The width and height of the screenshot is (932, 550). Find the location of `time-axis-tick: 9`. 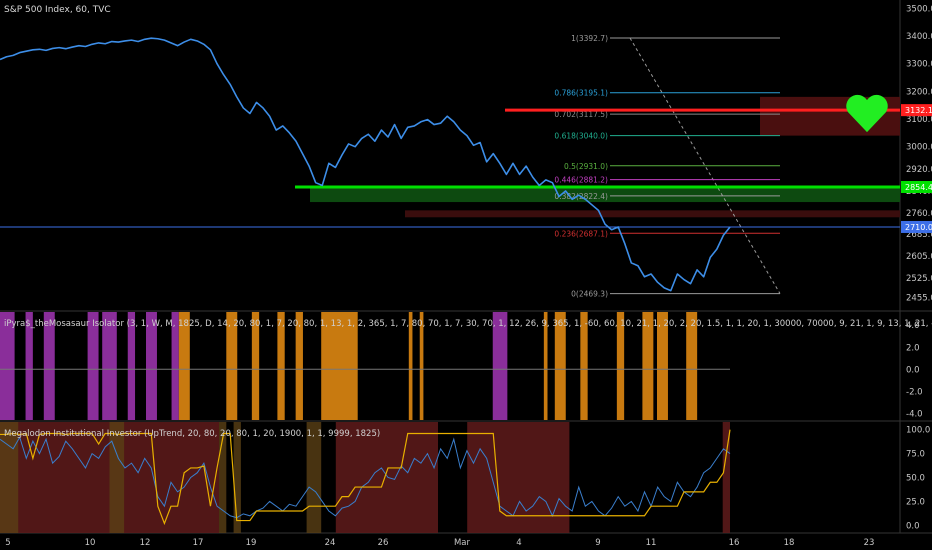

time-axis-tick: 9 is located at coordinates (597, 543).